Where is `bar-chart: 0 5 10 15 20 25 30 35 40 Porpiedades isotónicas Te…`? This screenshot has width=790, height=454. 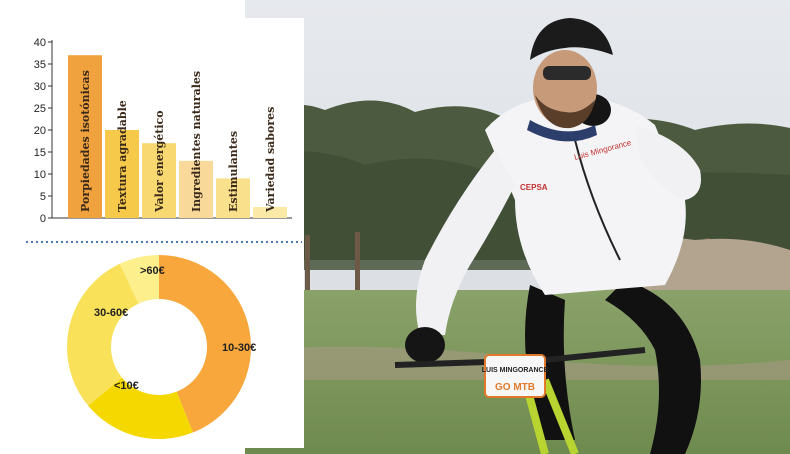 bar-chart: 0 5 10 15 20 25 30 35 40 Porpiedades isotónicas Te… is located at coordinates (163, 131).